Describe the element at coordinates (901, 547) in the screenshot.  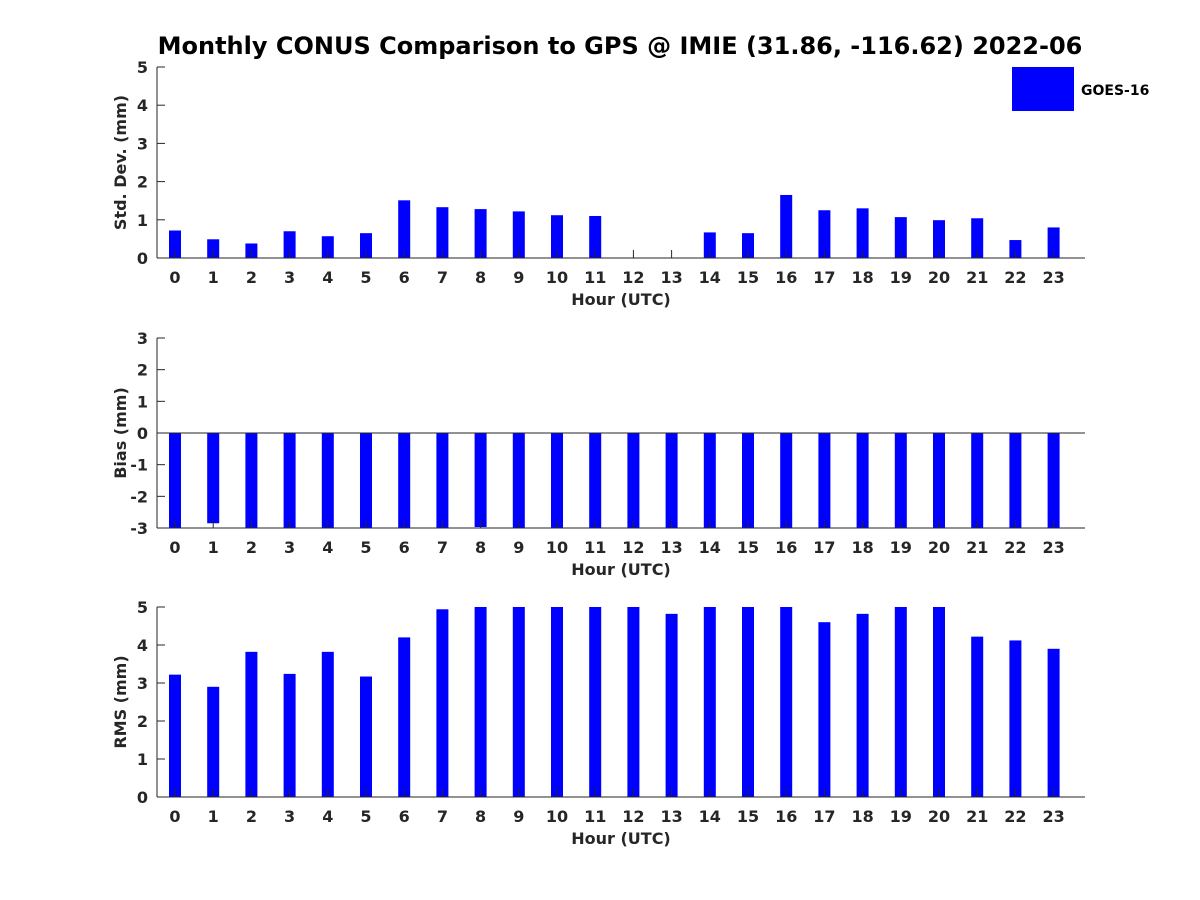
I see `x-tick-label-bias-19: 19` at that location.